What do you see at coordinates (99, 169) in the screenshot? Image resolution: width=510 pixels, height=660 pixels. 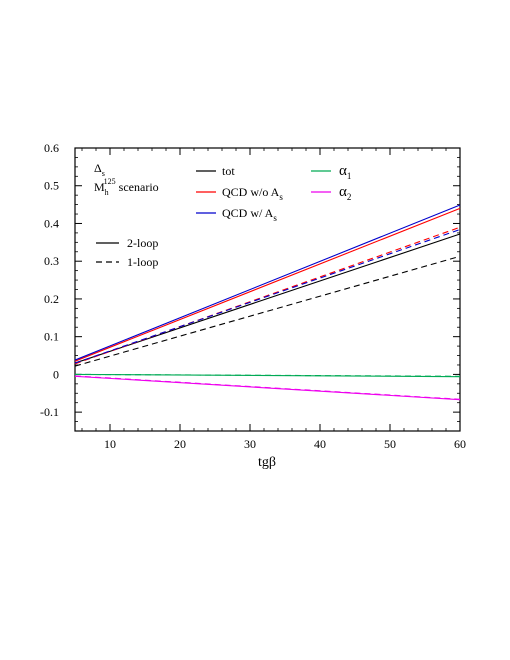 I see `annotation-text: Δs` at bounding box center [99, 169].